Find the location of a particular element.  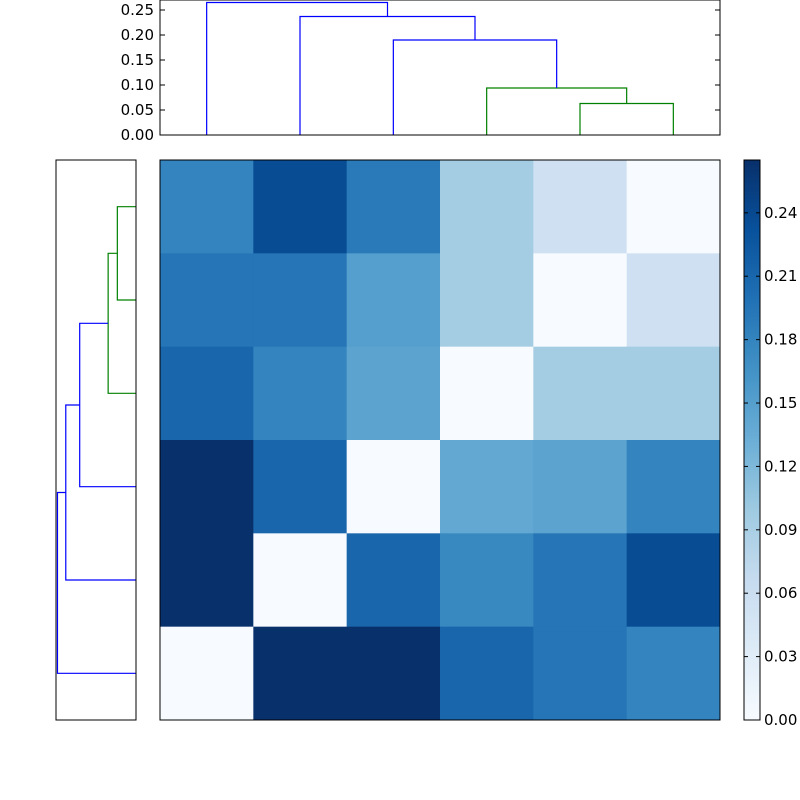

heatmap-cell-r4-c4 is located at coordinates (580, 580).